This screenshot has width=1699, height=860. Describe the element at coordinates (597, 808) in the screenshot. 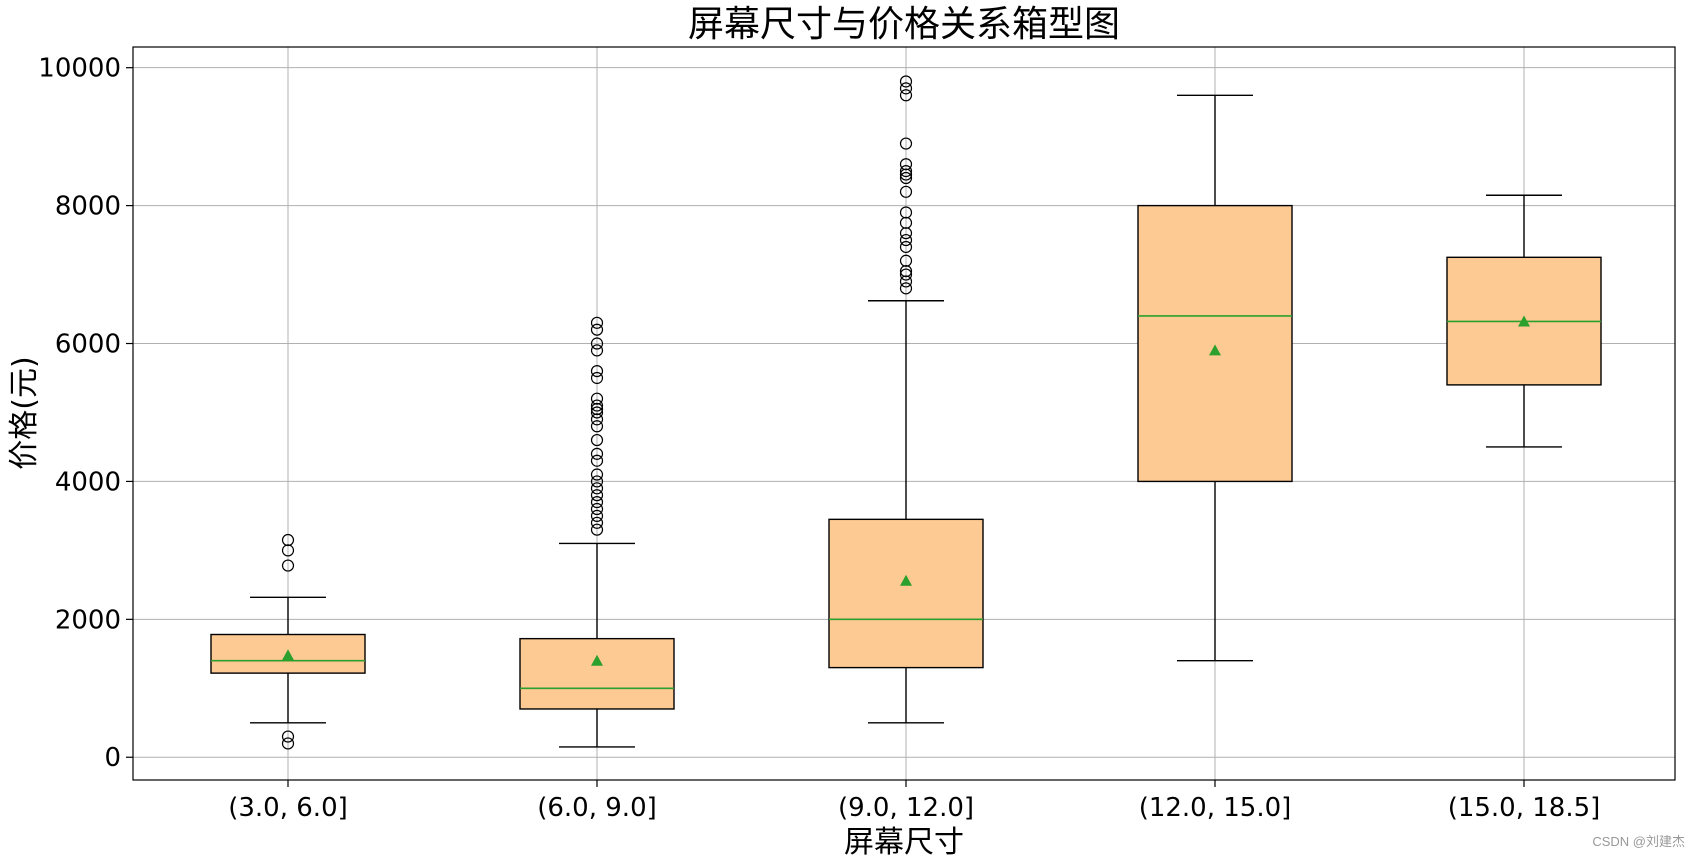

I see `x-tick-label: (6.0, 9.0]` at that location.